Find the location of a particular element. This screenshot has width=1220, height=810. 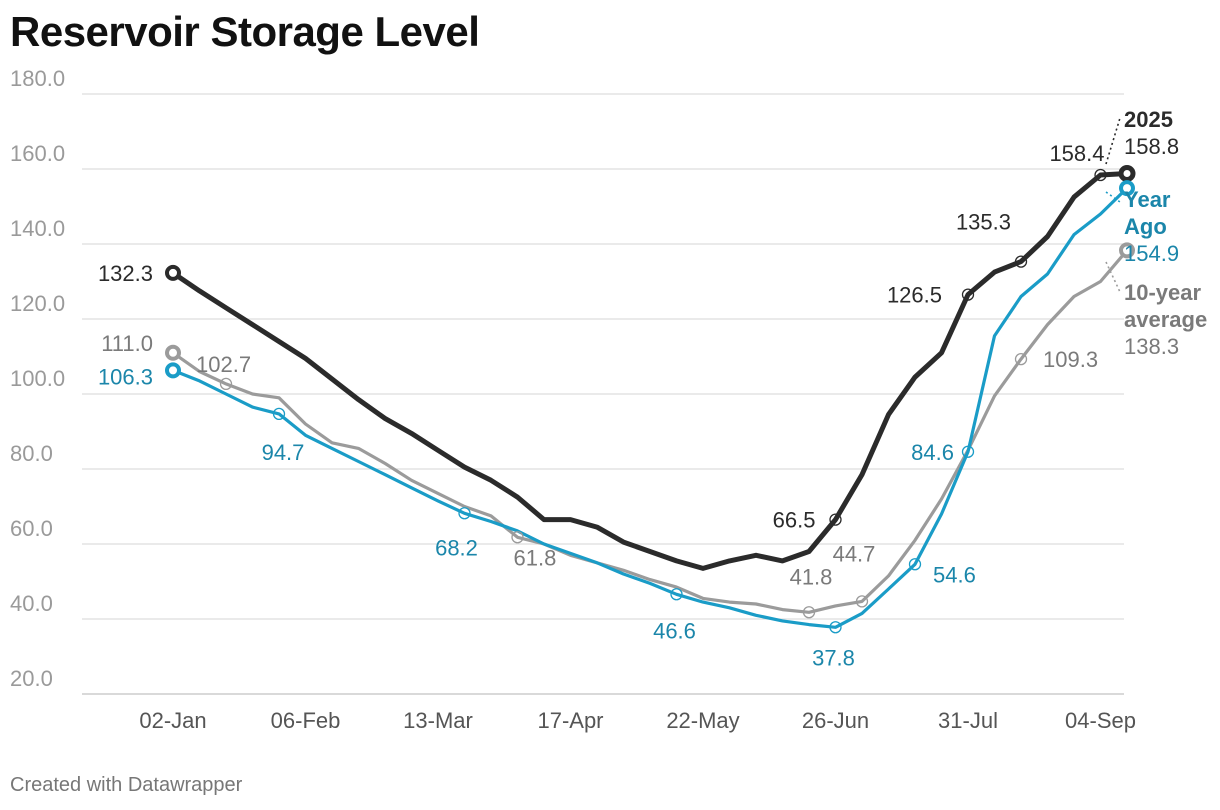

data-label-2025: 135.3 is located at coordinates (983, 222).